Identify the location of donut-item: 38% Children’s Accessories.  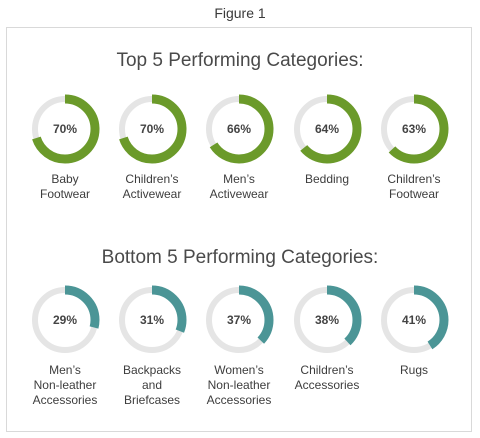
(327, 338).